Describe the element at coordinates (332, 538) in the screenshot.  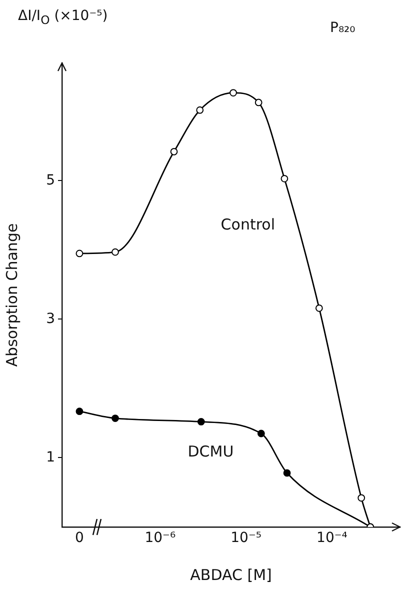
I see `x-tick-label: 10⁻⁴` at that location.